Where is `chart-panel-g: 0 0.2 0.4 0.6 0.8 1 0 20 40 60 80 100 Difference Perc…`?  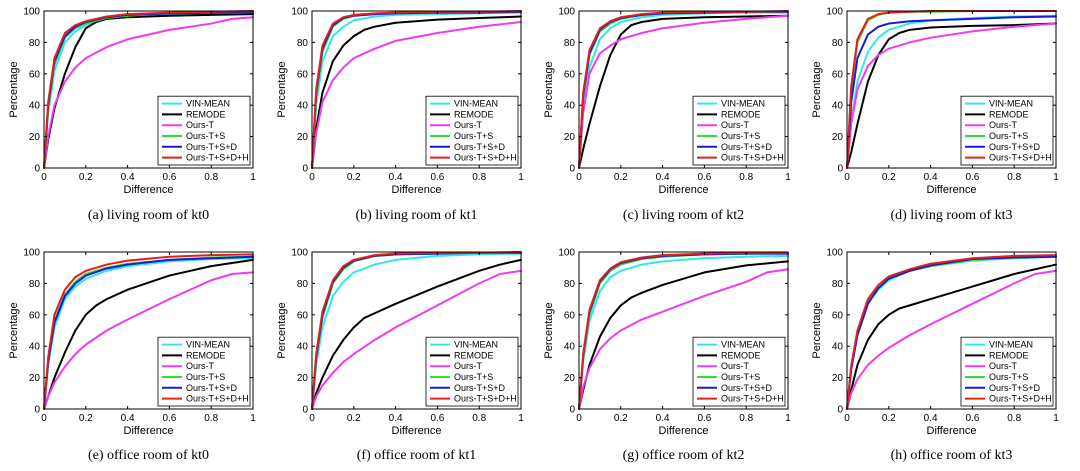
chart-panel-g: 0 0.2 0.4 0.6 0.8 1 0 20 40 60 80 100 Difference Perc… is located at coordinates (667, 356).